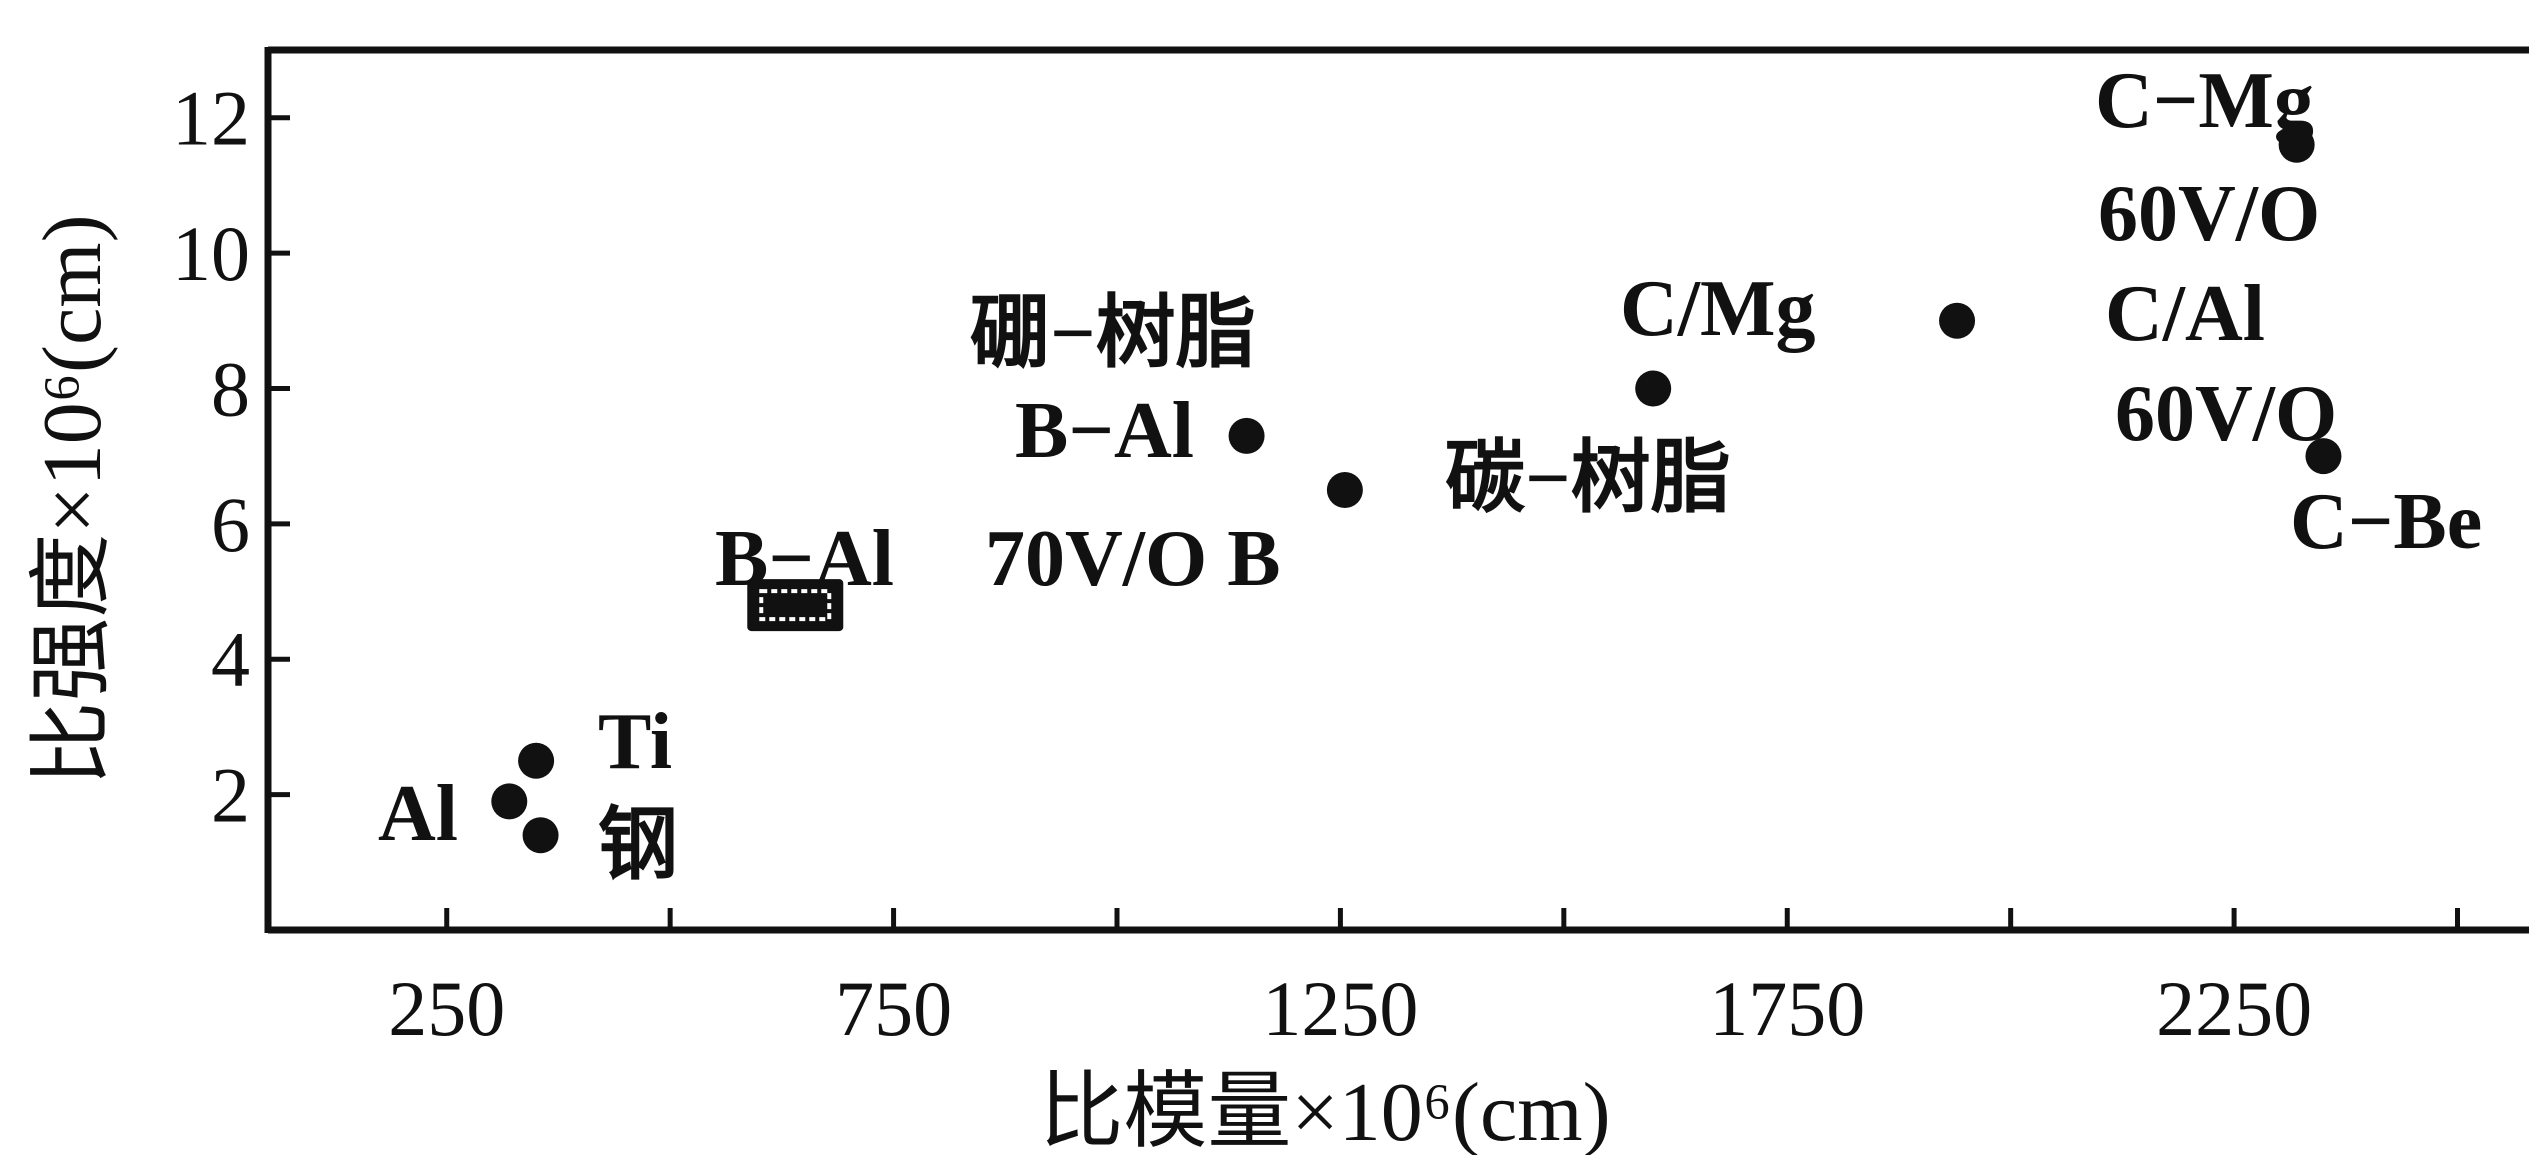  I want to click on x-axis-ticks: 250 750 1250 1750 2250, so click(1424, 980).